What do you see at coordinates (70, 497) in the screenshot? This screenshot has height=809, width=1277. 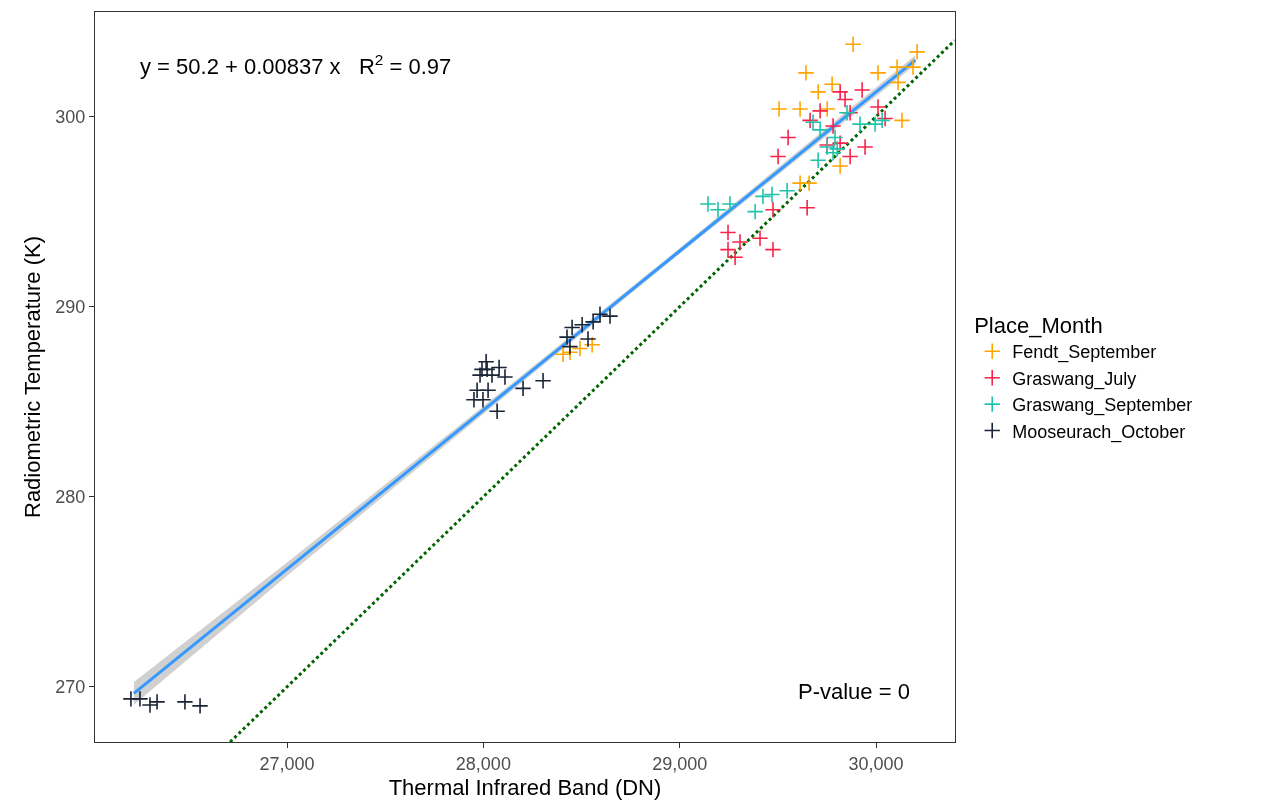 I see `y-tick-label: 280` at bounding box center [70, 497].